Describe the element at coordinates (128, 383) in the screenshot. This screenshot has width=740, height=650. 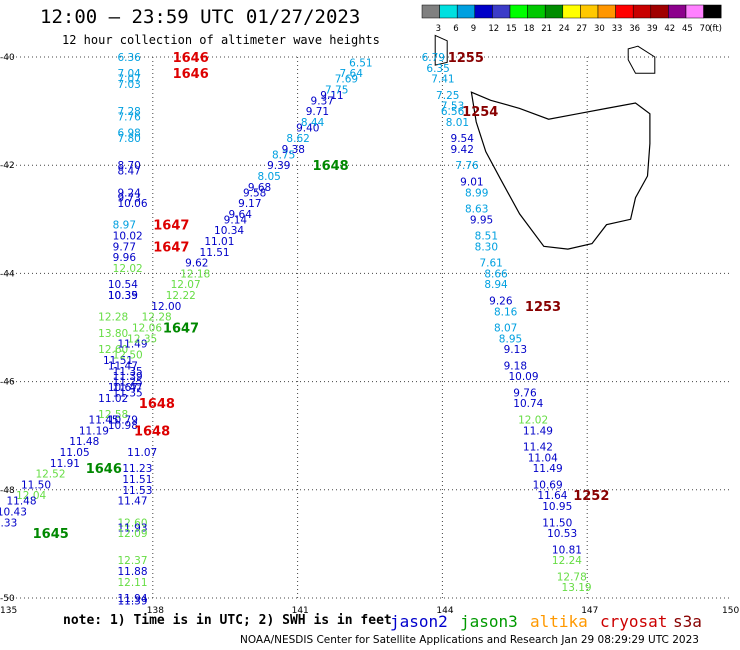
I see `wave-height-label: 11.25` at that location.